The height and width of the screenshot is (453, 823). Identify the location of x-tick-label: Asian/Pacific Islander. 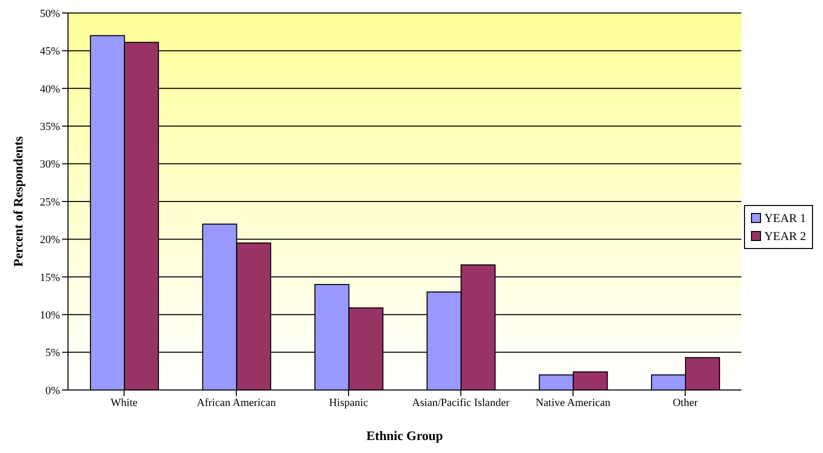
(461, 402).